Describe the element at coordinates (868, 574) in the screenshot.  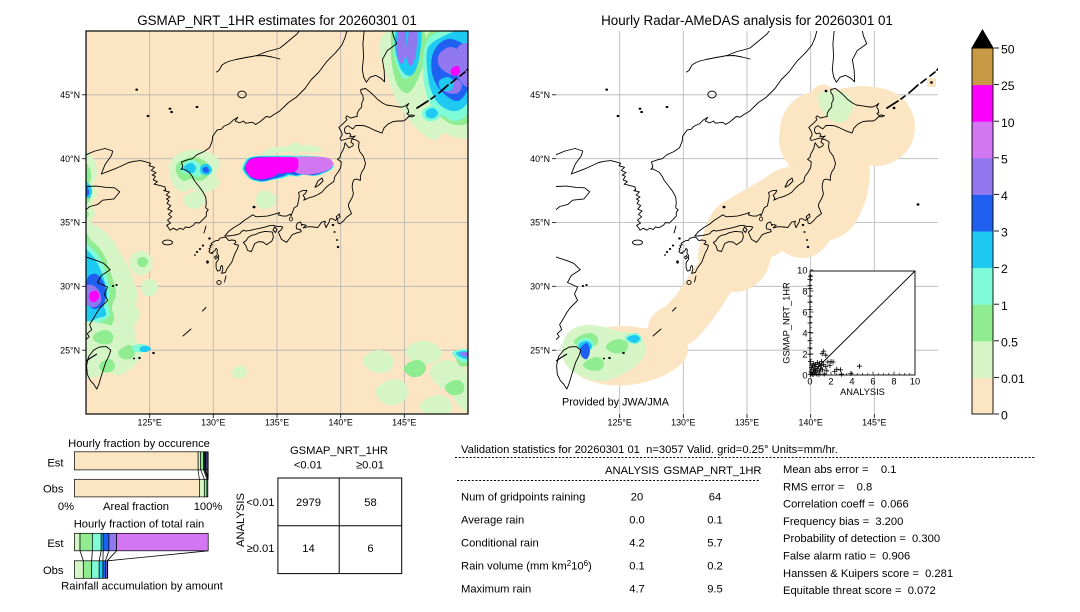
I see `svg-text:Hanssen & Kuipers score = 0.2: Hanssen & Kuipers score = 0.281` at that location.